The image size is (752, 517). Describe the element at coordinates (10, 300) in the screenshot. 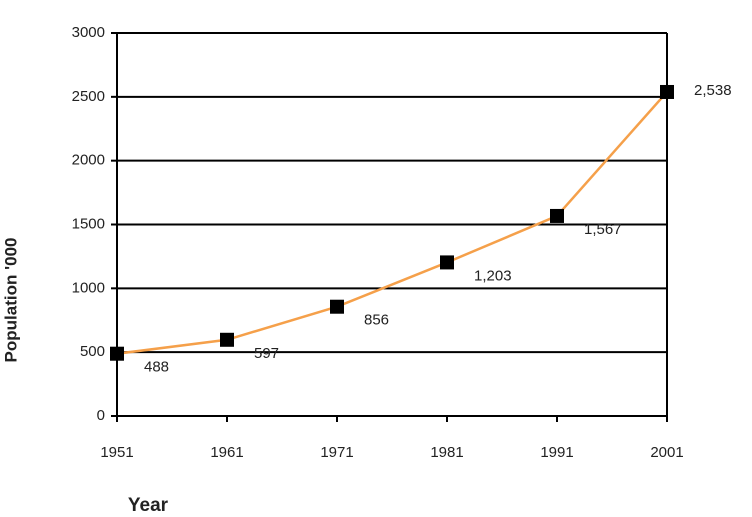

I see `y-axis-label: Population '000` at that location.